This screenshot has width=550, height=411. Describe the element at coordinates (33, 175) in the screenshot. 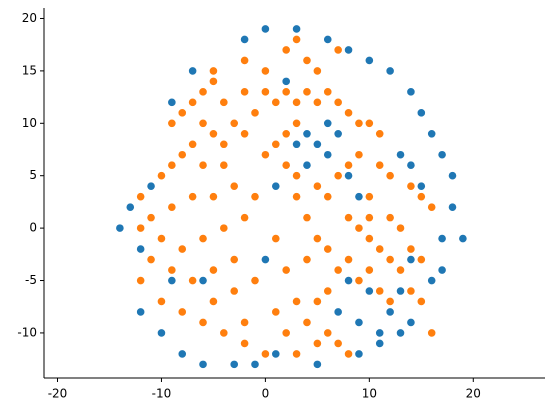

I see `y-tick-label: 5` at that location.